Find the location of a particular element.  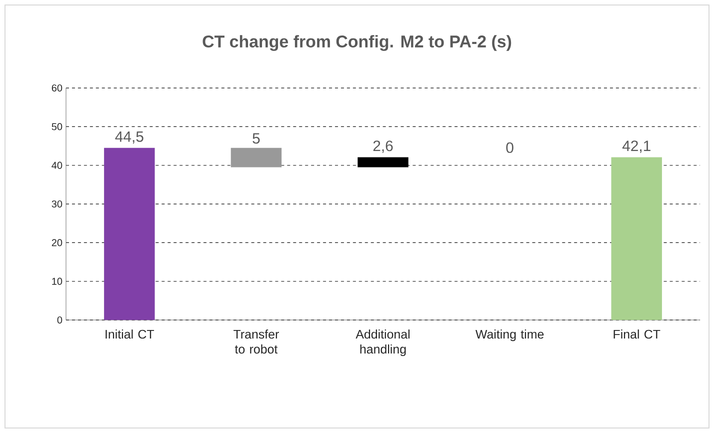

data-label: 5 is located at coordinates (256, 138).